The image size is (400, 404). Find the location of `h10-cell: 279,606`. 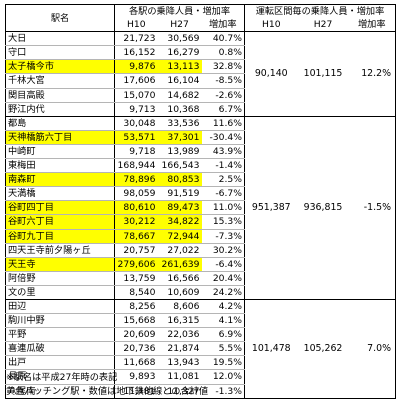

h10-cell: 279,606 is located at coordinates (136, 264).